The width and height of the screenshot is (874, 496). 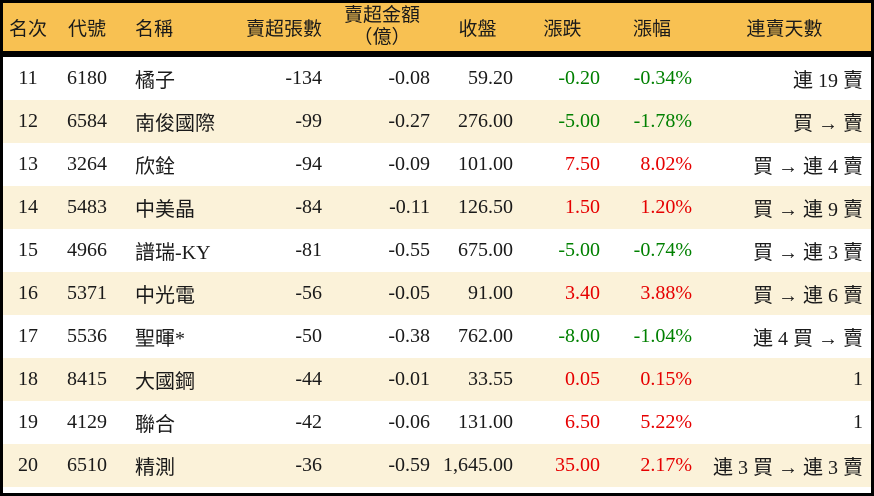 I want to click on col-header-amount-line2: （億）, so click(x=382, y=37).